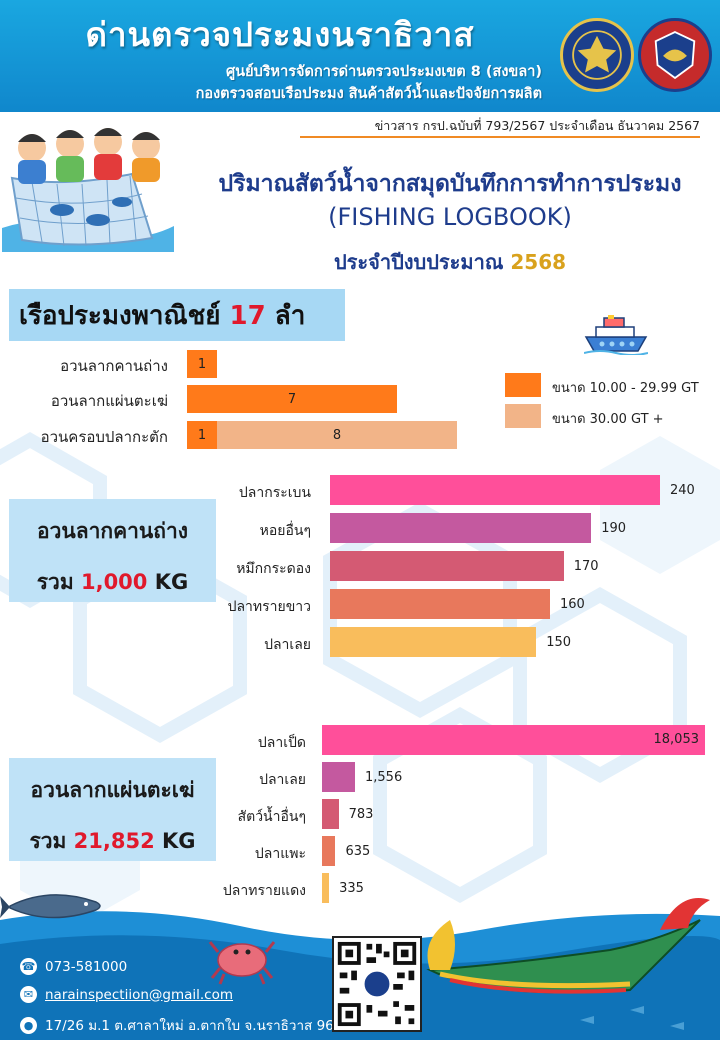  I want to click on otter-trawl-total-value: 21,852, so click(114, 841).